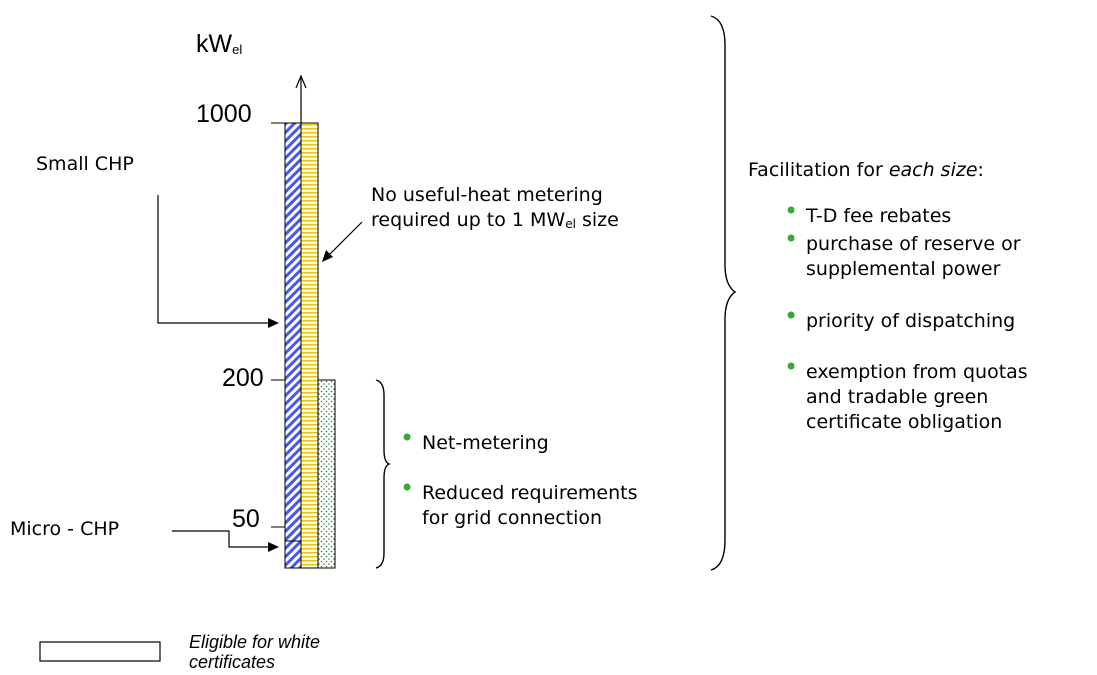  I want to click on facilitation-item: • priority of dispatching, so click(900, 317).